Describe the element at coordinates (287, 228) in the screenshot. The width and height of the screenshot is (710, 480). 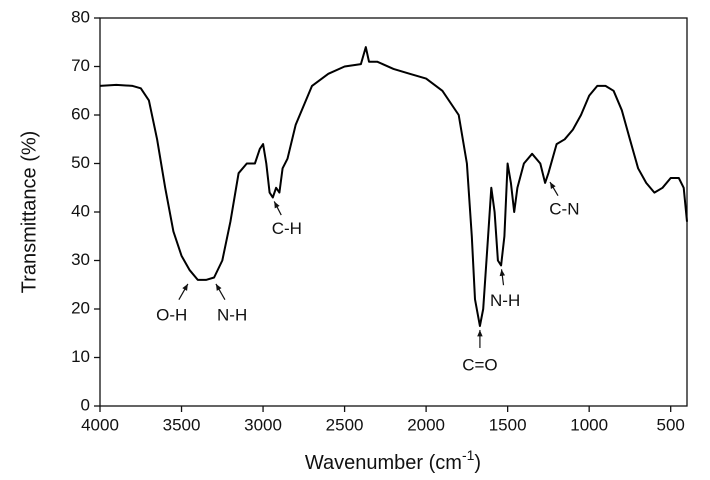
I see `annotation-label: C-H` at that location.